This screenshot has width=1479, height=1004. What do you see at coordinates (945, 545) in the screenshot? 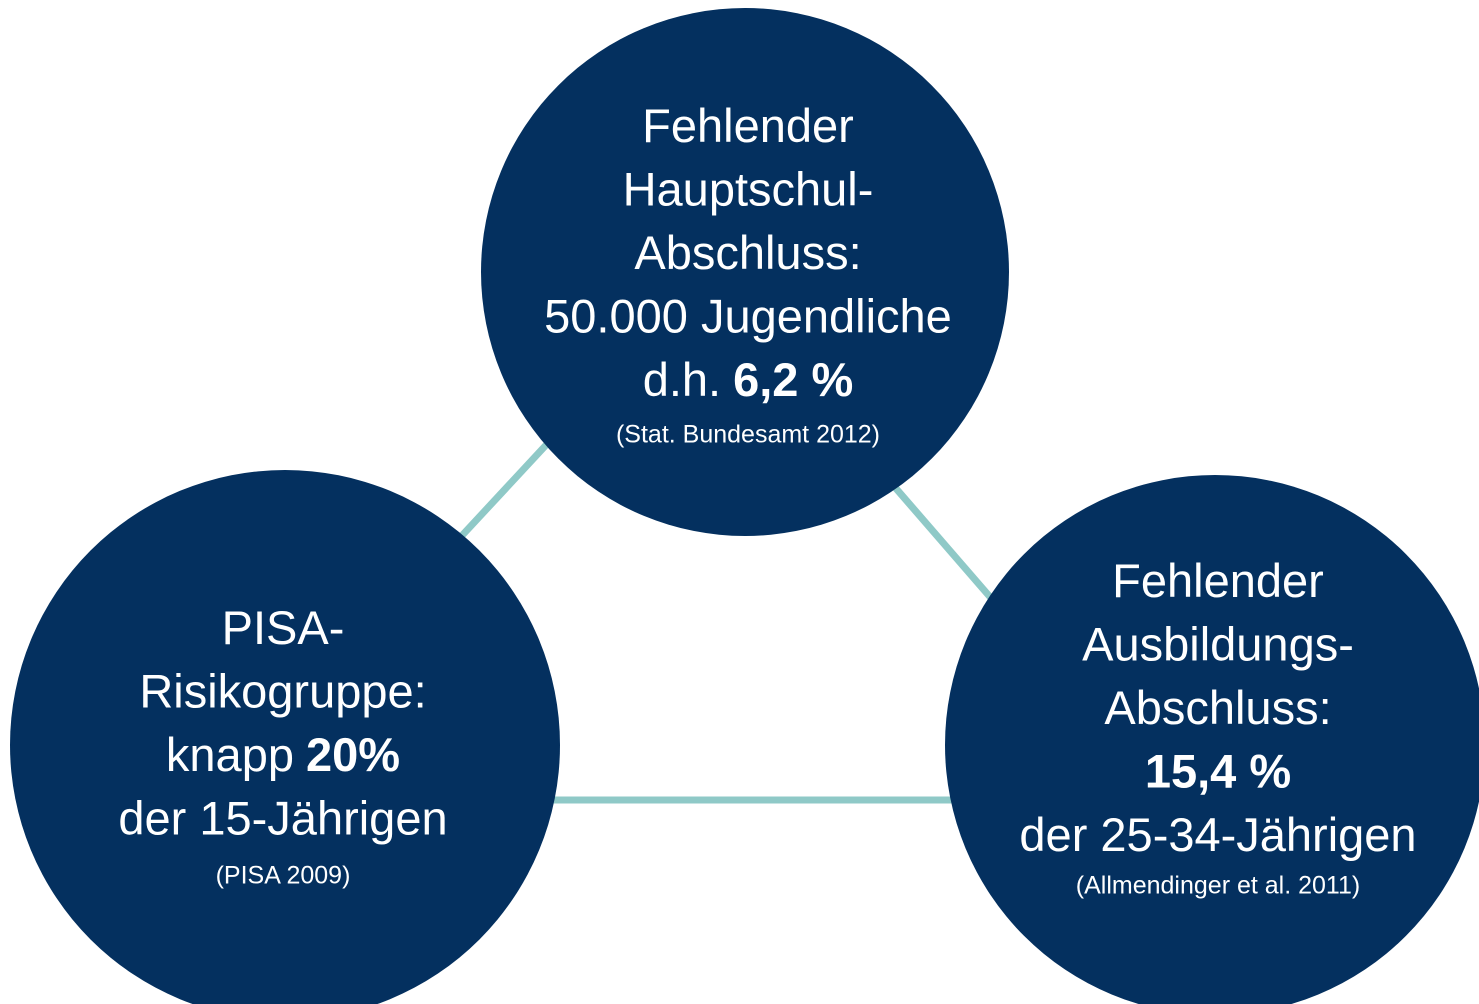
I see `connector` at bounding box center [945, 545].